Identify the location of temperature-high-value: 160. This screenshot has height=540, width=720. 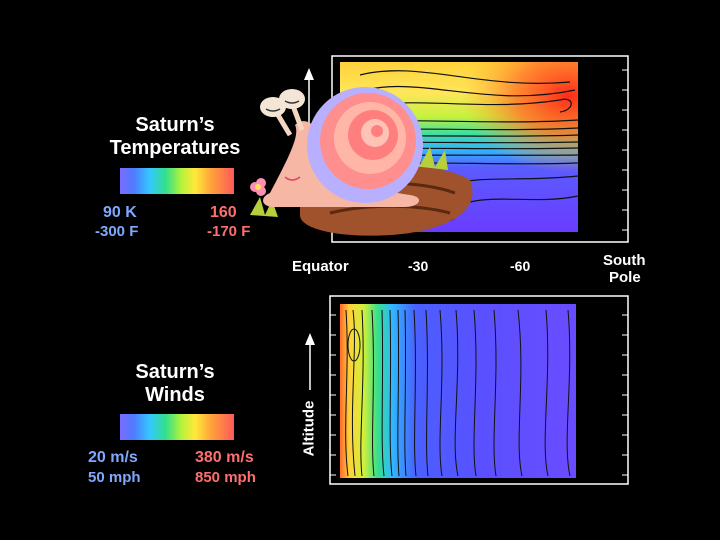
(223, 212).